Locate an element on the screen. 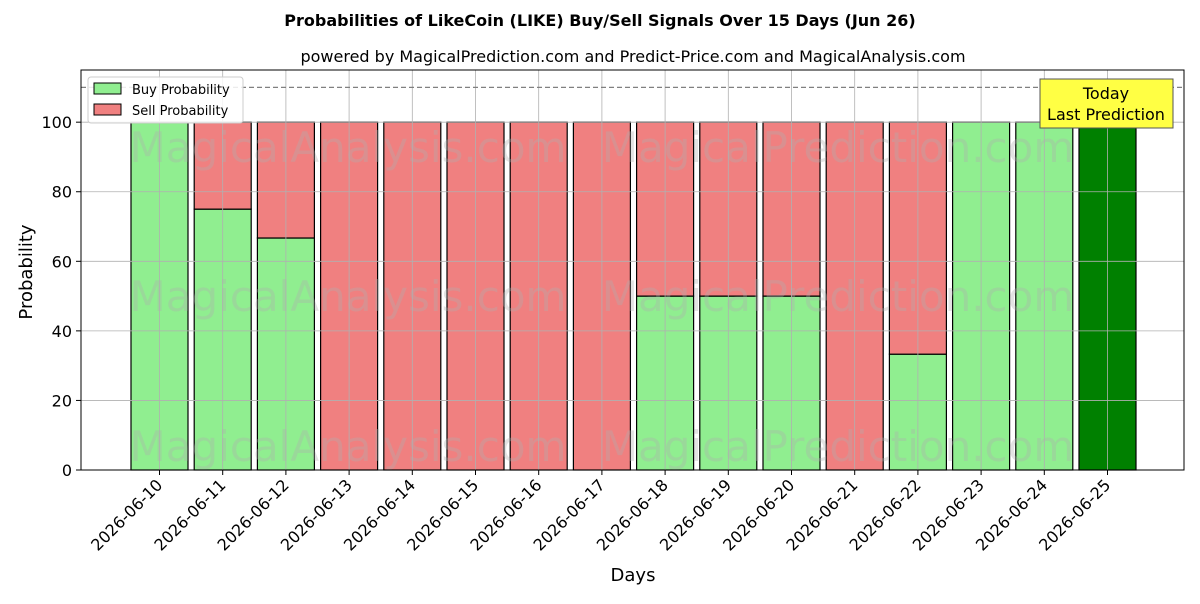 This screenshot has height=604, width=1200. annotation-line-2: Last Prediction is located at coordinates (1106, 114).